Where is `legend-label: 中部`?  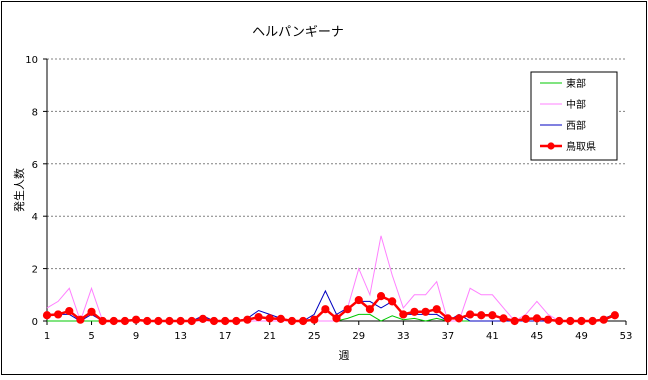 legend-label: 中部 is located at coordinates (576, 104).